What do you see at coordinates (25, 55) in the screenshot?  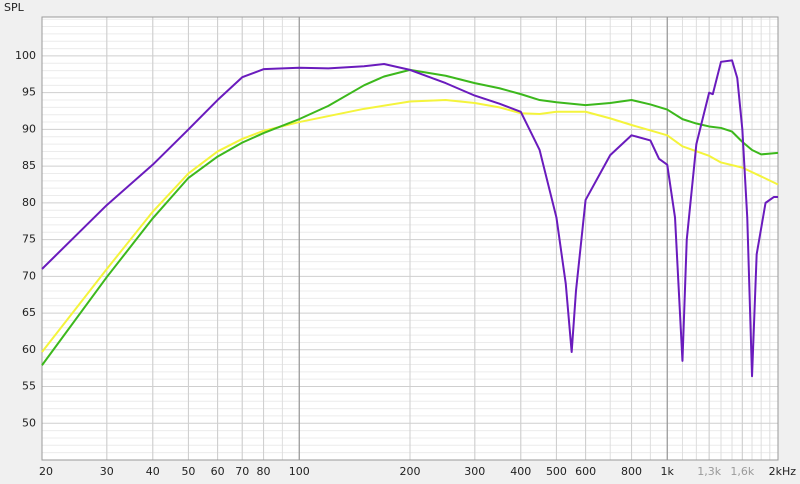 I see `y-tick-label: 100` at bounding box center [25, 55].